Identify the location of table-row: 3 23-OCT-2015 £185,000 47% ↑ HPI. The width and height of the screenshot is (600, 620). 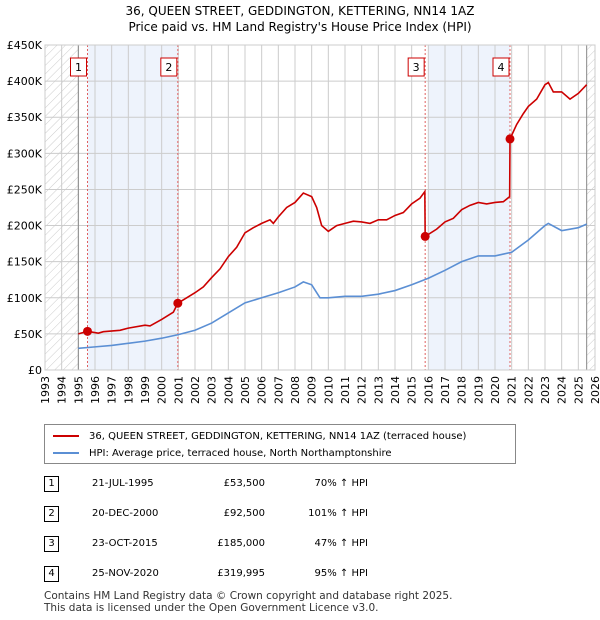
(300, 546).